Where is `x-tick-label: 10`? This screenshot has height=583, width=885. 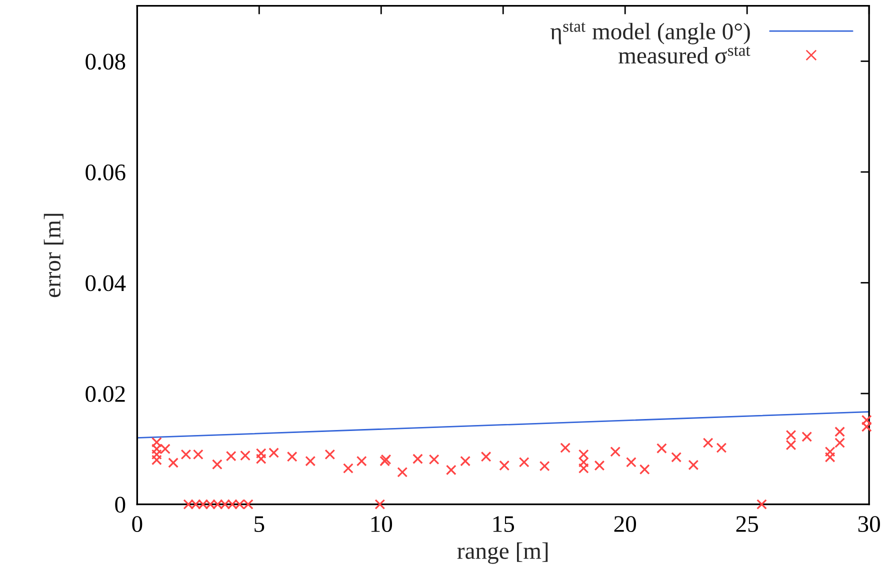
x-tick-label: 10 is located at coordinates (381, 524).